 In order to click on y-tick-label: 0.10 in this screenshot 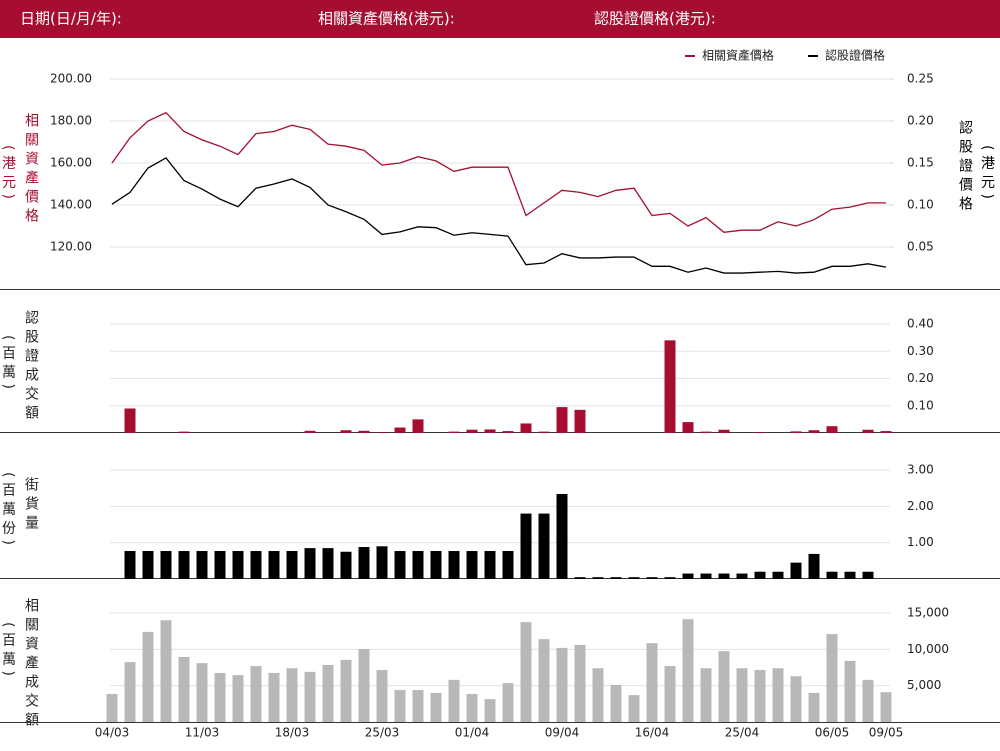, I will do `click(920, 405)`.